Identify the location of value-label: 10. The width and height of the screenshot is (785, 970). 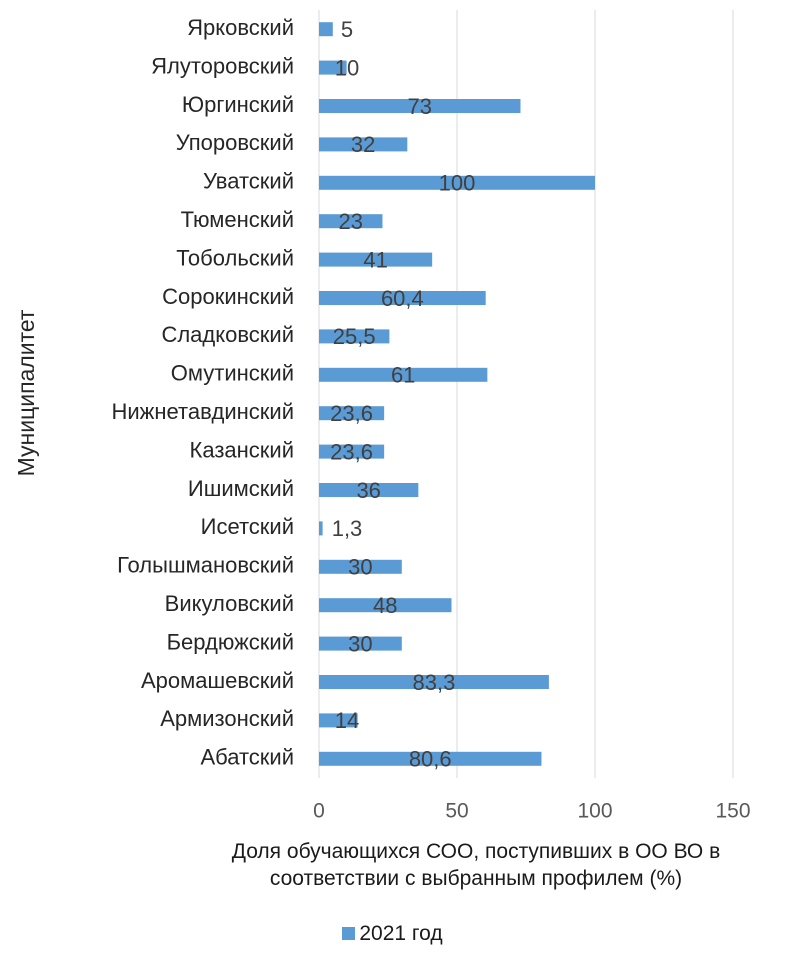
(347, 67).